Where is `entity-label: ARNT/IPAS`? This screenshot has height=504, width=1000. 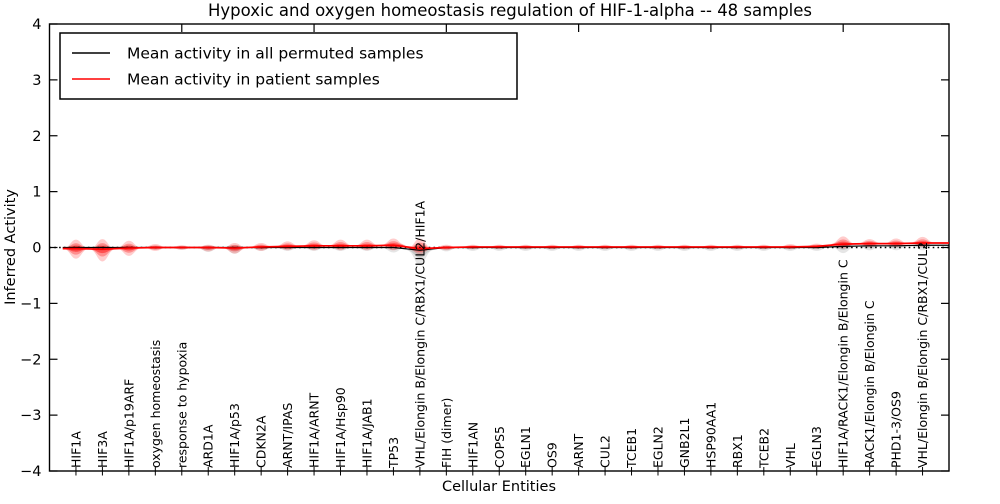 entity-label: ARNT/IPAS is located at coordinates (287, 435).